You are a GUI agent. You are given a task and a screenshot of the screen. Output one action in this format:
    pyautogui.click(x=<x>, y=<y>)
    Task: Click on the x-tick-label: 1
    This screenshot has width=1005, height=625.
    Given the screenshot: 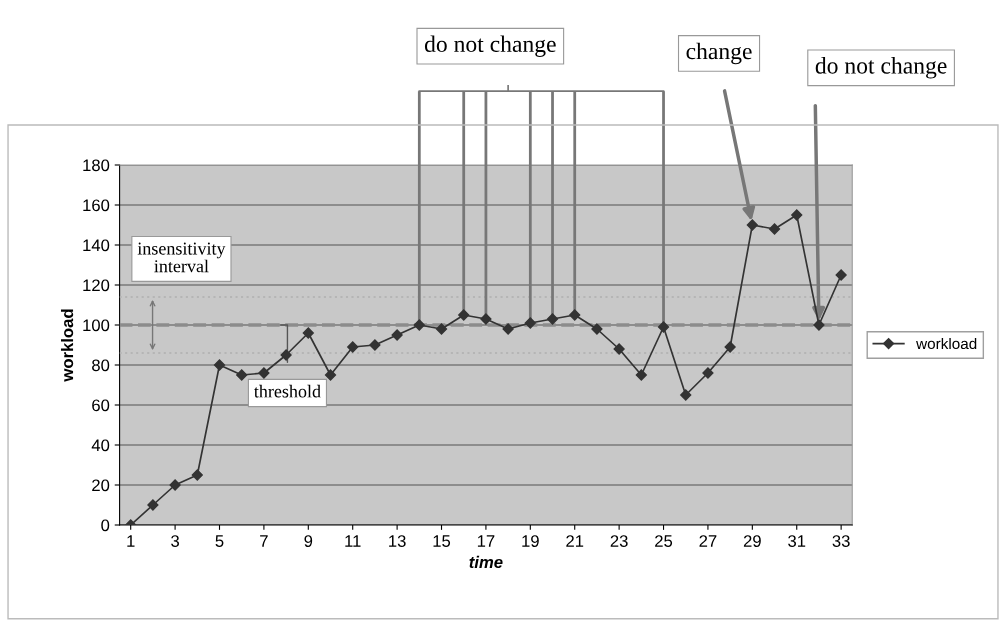 What is the action you would take?
    pyautogui.click(x=131, y=541)
    